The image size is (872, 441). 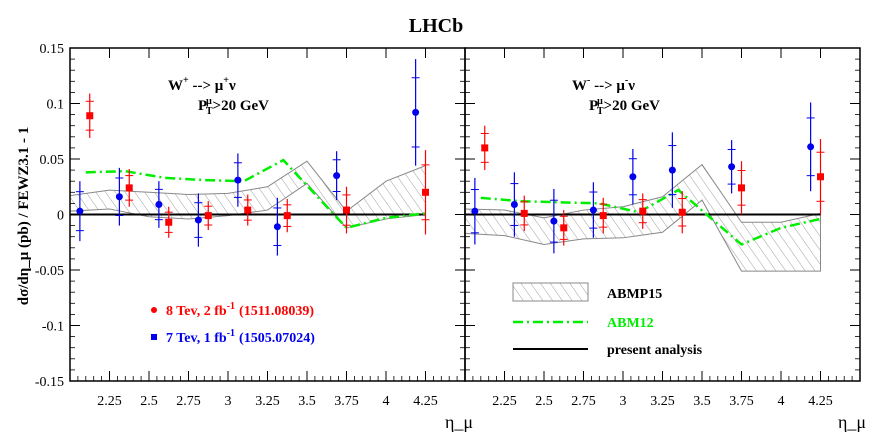 What do you see at coordinates (154, 337) in the screenshot?
I see `legend-blue-marker` at bounding box center [154, 337].